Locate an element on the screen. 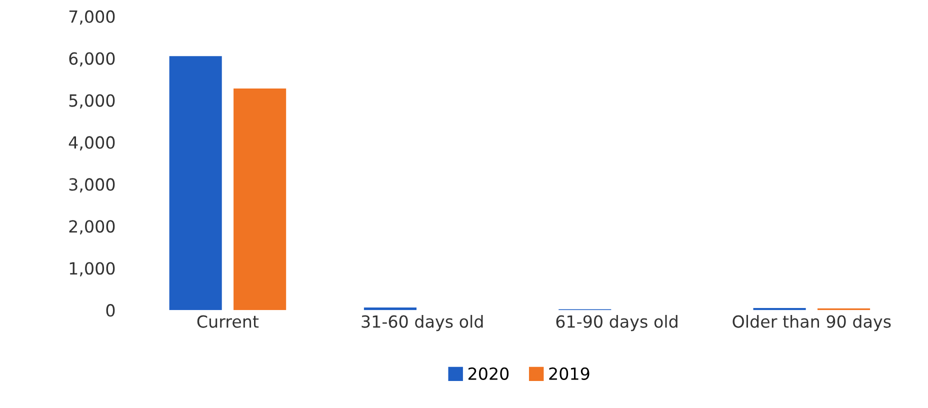 This screenshot has width=928, height=408. legend-label: 2020 is located at coordinates (488, 373).